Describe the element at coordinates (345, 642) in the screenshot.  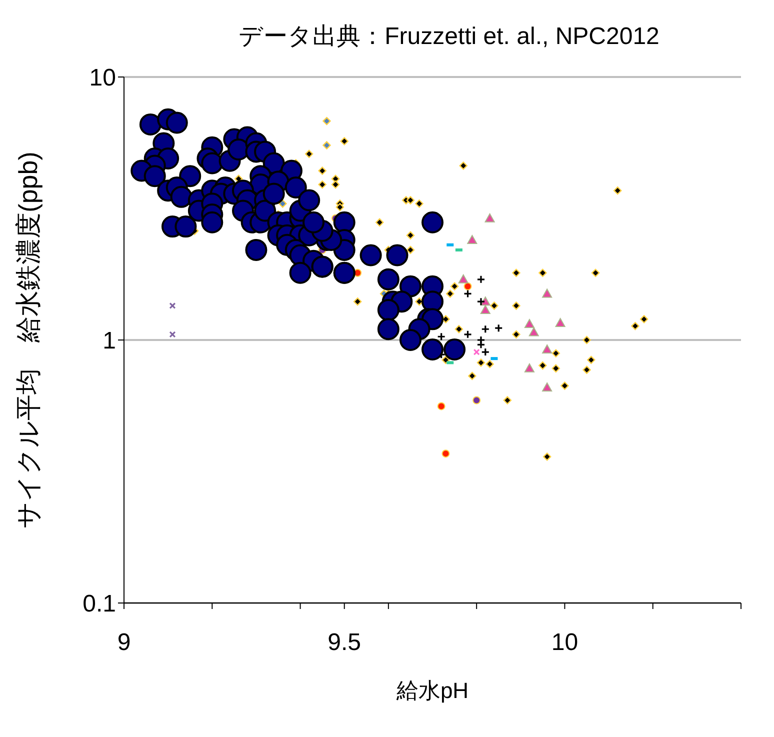
I see `x-tick-label: 9.5` at that location.